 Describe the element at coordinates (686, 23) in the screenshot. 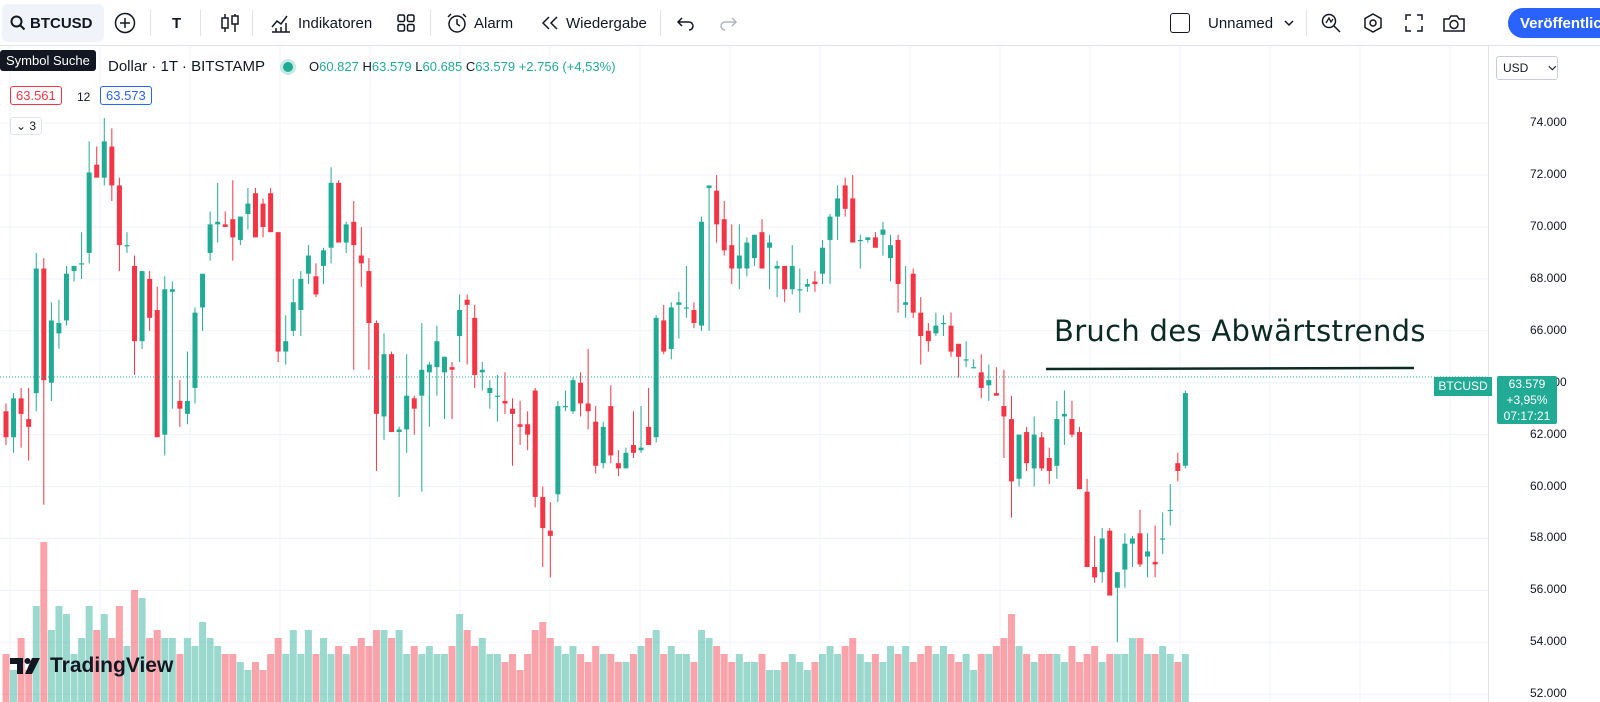

I see `undo-button` at that location.